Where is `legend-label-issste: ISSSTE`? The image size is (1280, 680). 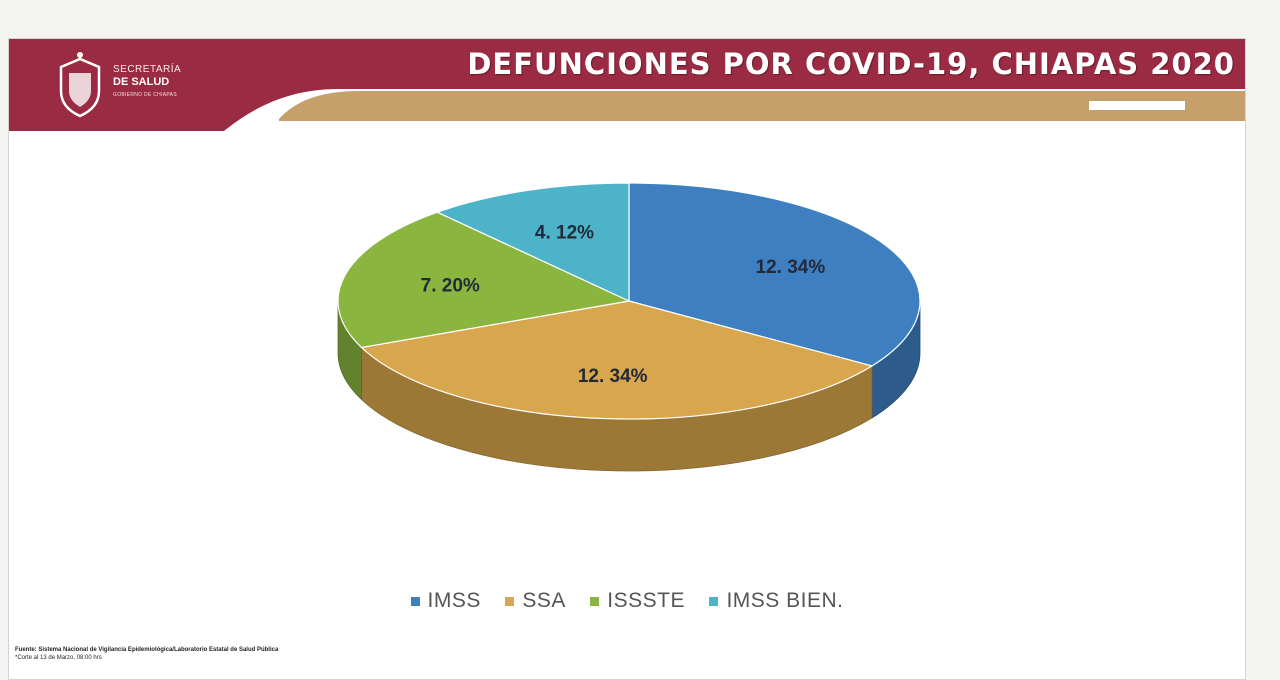
legend-label-issste: ISSSTE is located at coordinates (646, 600).